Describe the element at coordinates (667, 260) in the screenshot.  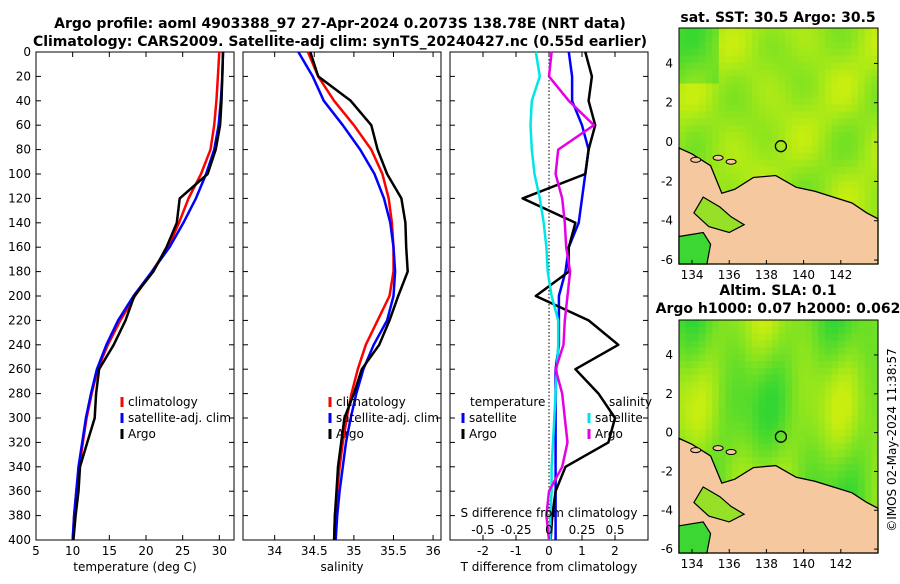
I see `sst_map-ytick-label: -6` at that location.